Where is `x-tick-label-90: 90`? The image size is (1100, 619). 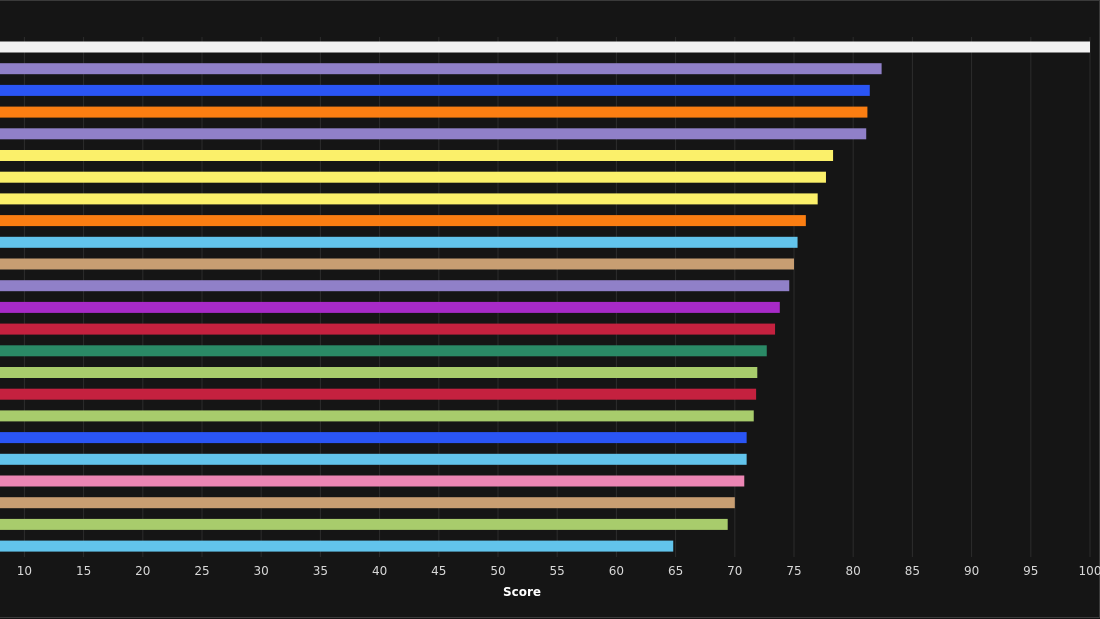
x-tick-label-90: 90 is located at coordinates (971, 571).